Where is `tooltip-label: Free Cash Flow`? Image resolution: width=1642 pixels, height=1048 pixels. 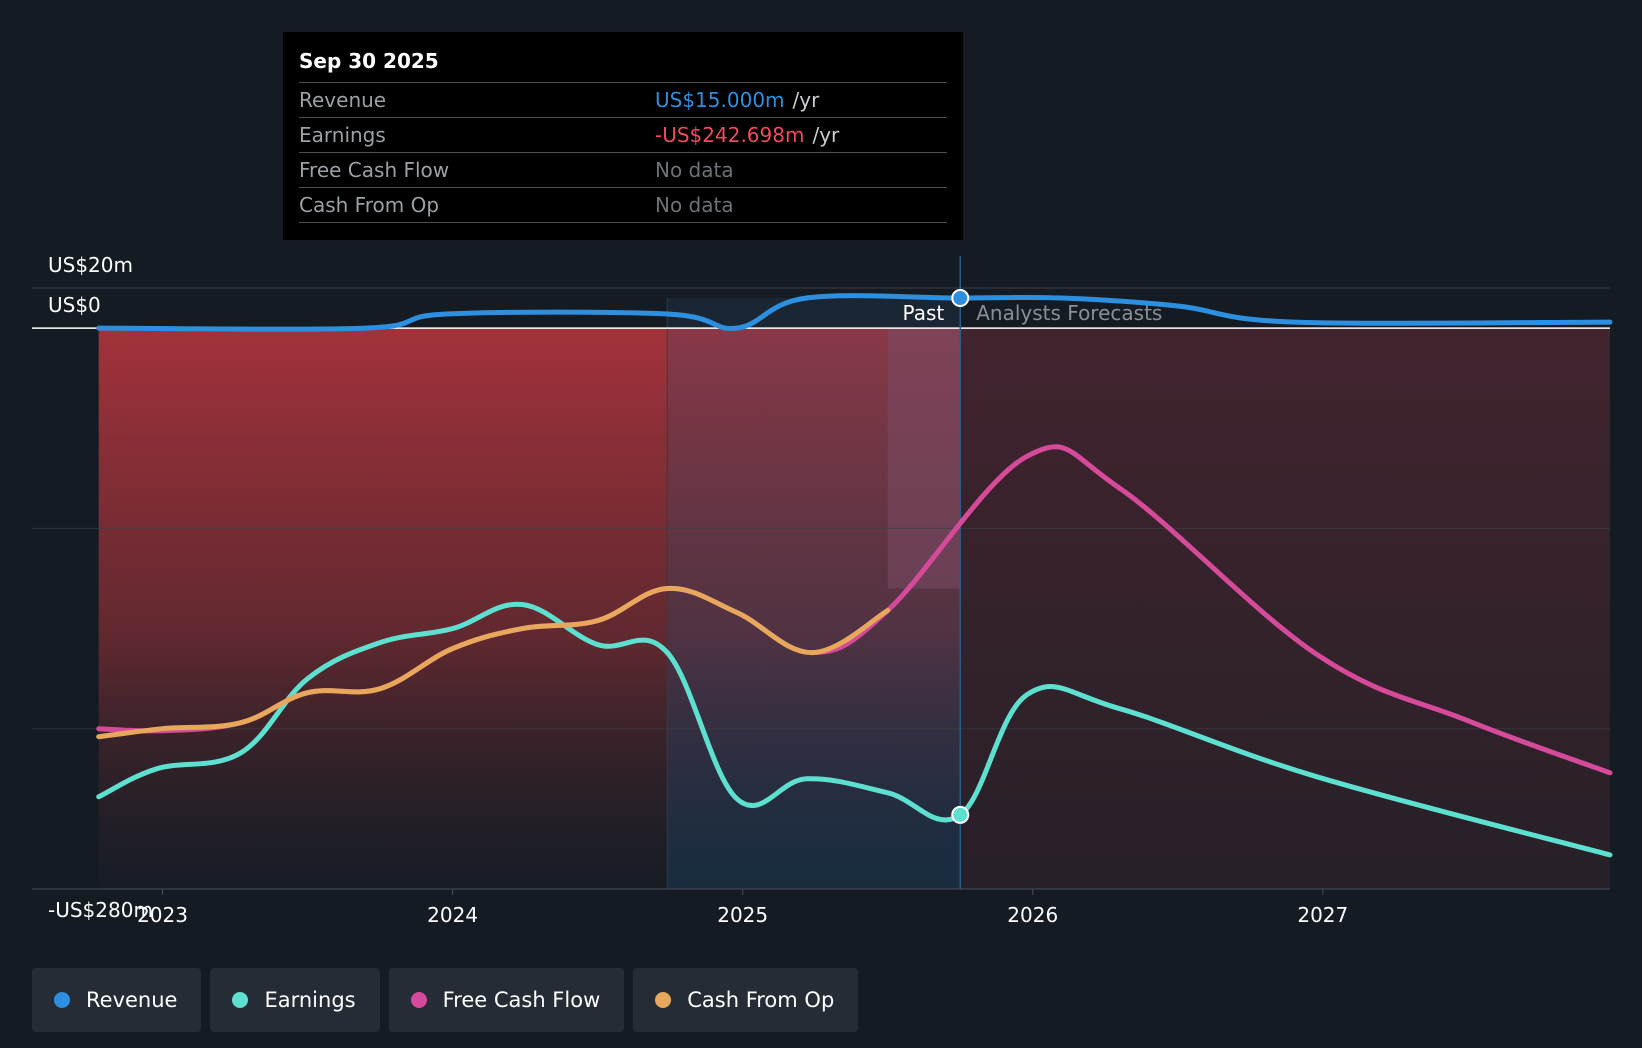 tooltip-label: Free Cash Flow is located at coordinates (374, 170).